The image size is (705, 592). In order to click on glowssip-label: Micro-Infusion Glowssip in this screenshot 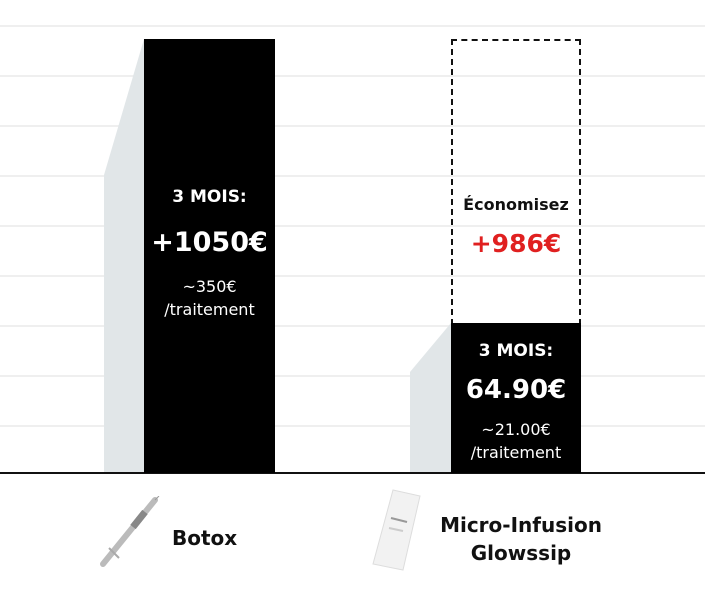, I will do `click(521, 539)`.